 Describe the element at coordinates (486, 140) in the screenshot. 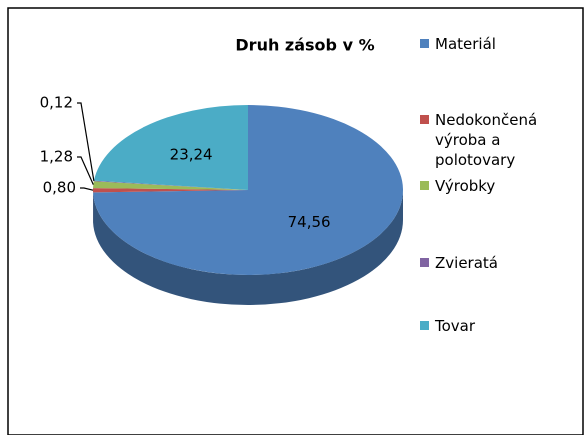

I see `legend-label: Nedokončená výroba a polotovary` at that location.